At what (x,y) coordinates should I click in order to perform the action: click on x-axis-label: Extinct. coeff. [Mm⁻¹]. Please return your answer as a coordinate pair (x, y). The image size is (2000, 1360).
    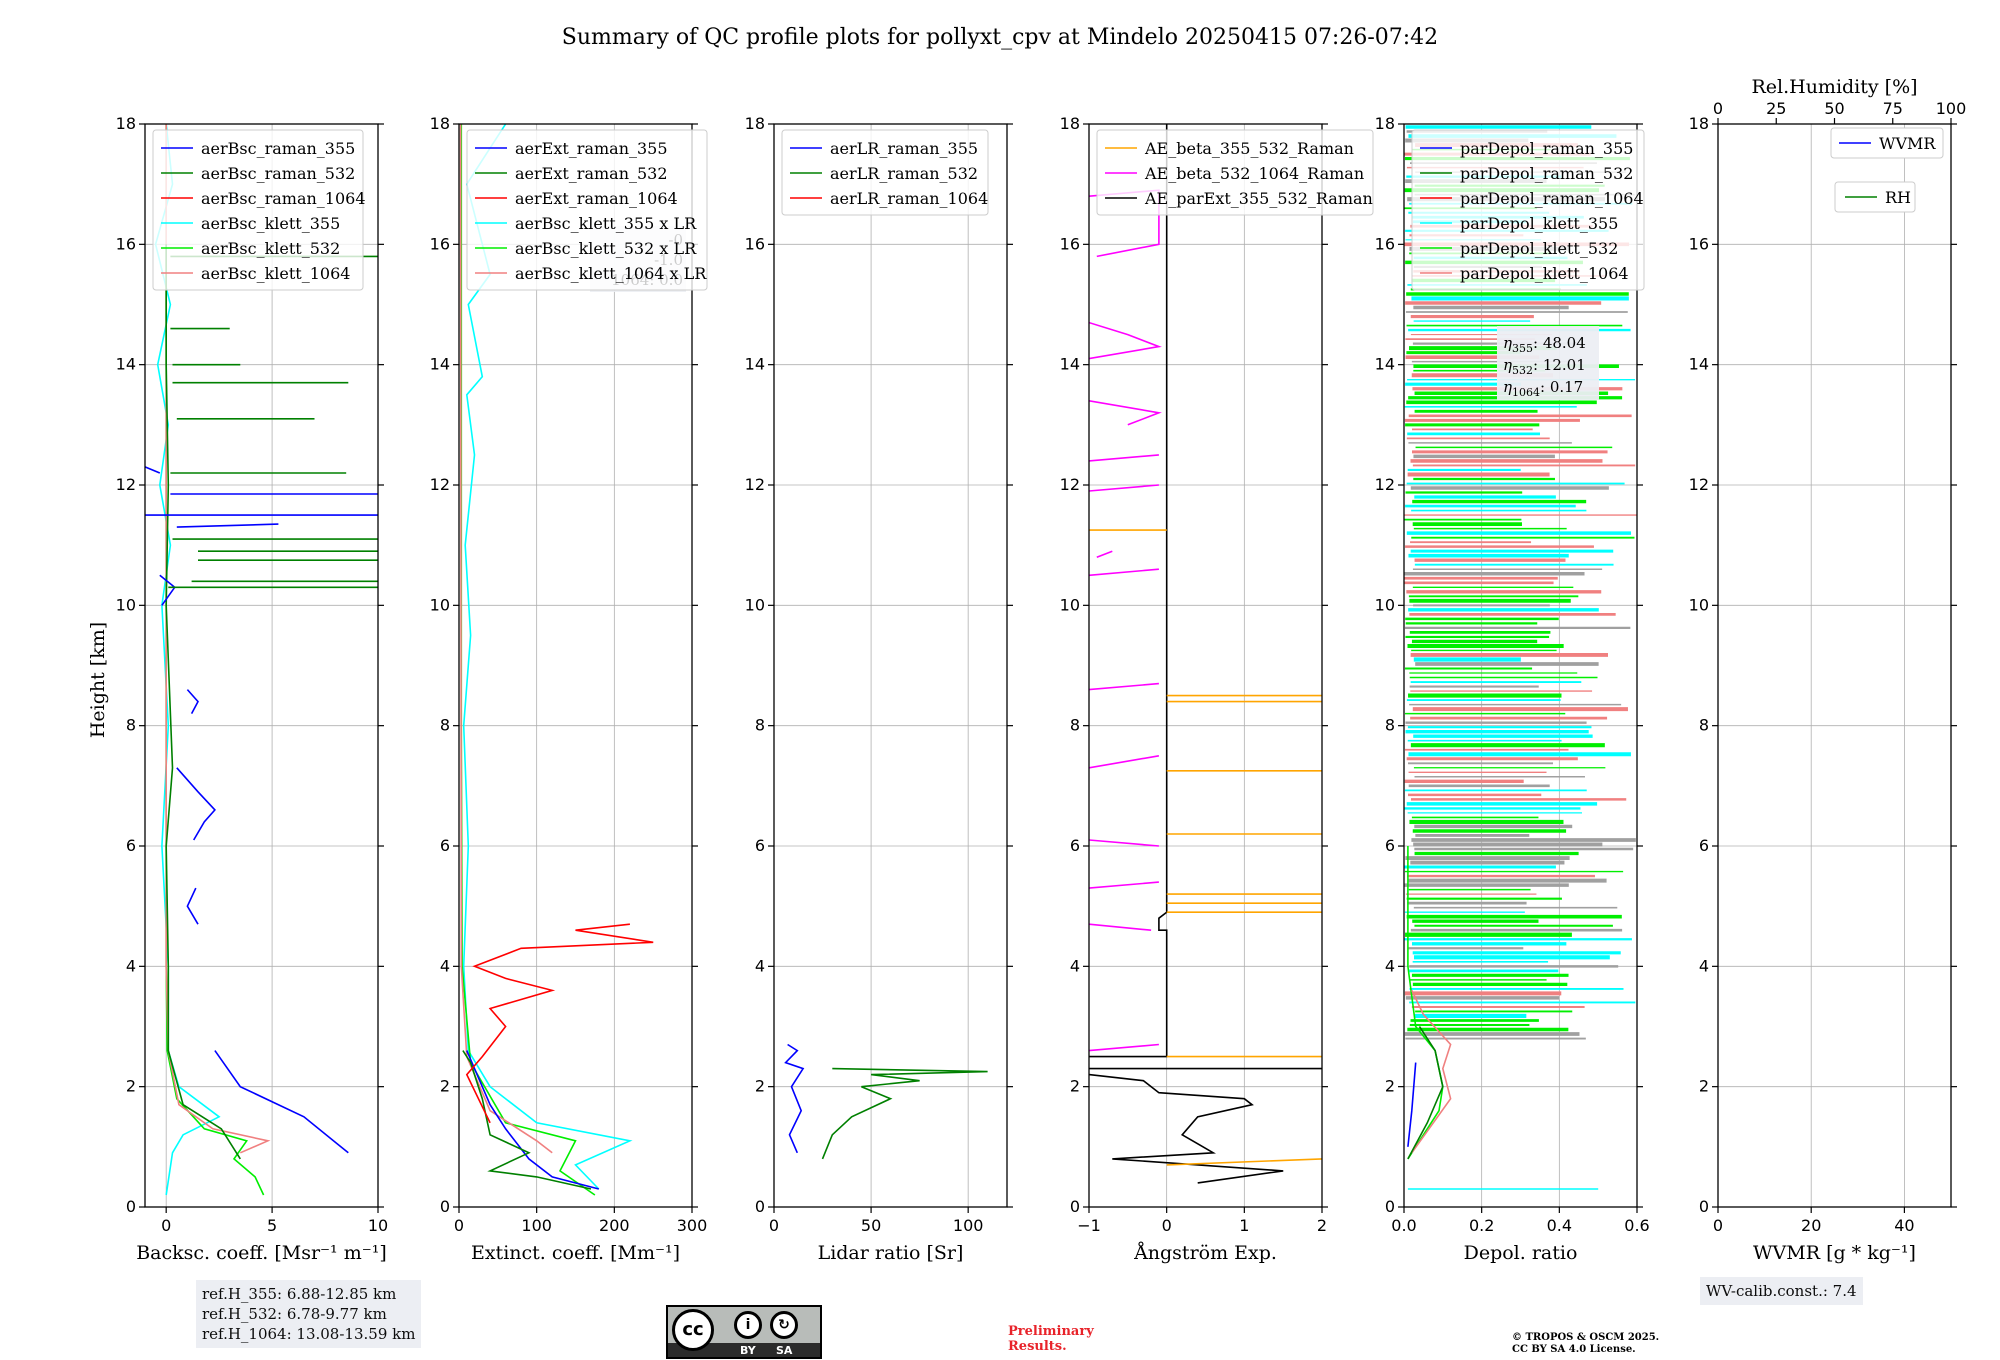
    Looking at the image, I should click on (575, 1253).